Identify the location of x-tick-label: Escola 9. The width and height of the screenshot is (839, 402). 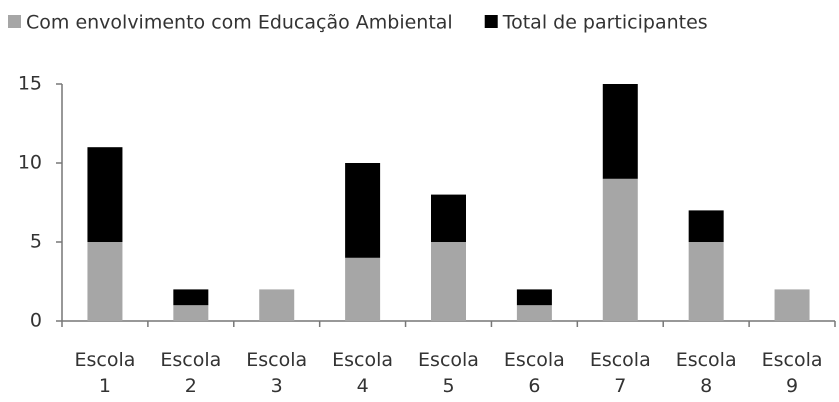
(792, 373).